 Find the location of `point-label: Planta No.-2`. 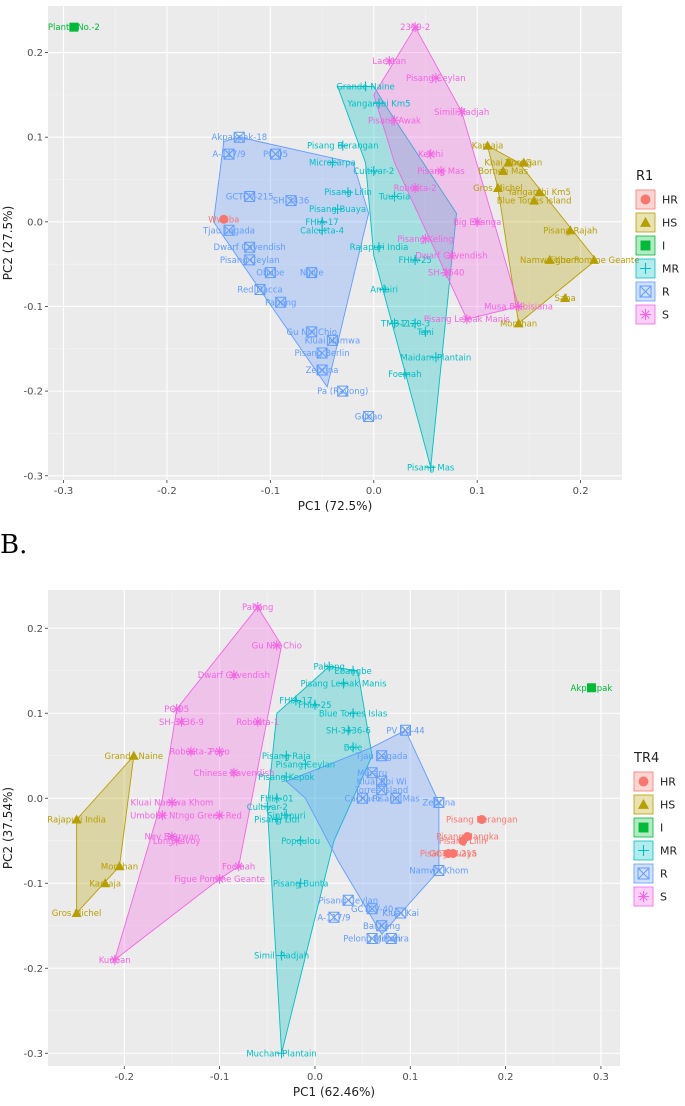

point-label: Planta No.-2 is located at coordinates (74, 28).